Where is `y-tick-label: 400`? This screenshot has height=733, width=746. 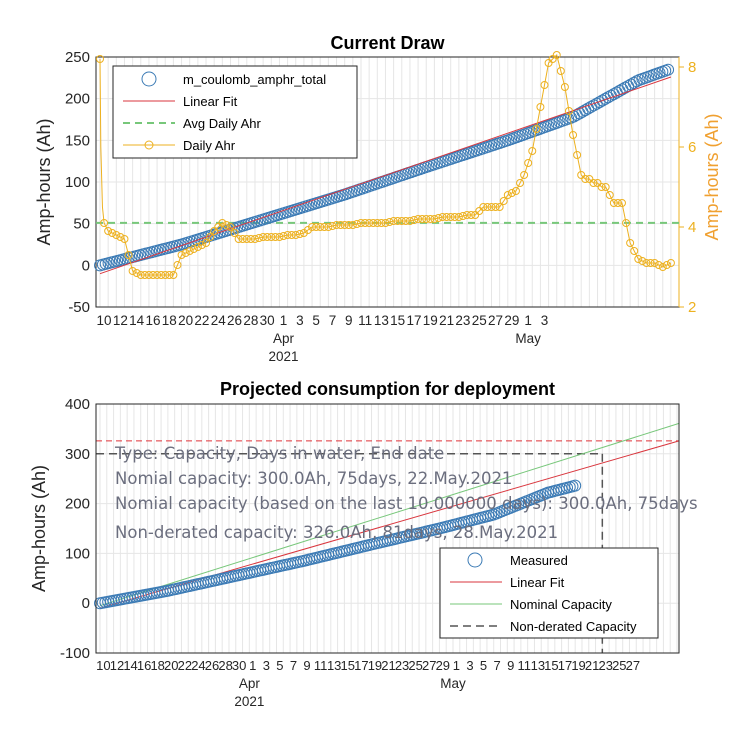 y-tick-label: 400 is located at coordinates (77, 404).